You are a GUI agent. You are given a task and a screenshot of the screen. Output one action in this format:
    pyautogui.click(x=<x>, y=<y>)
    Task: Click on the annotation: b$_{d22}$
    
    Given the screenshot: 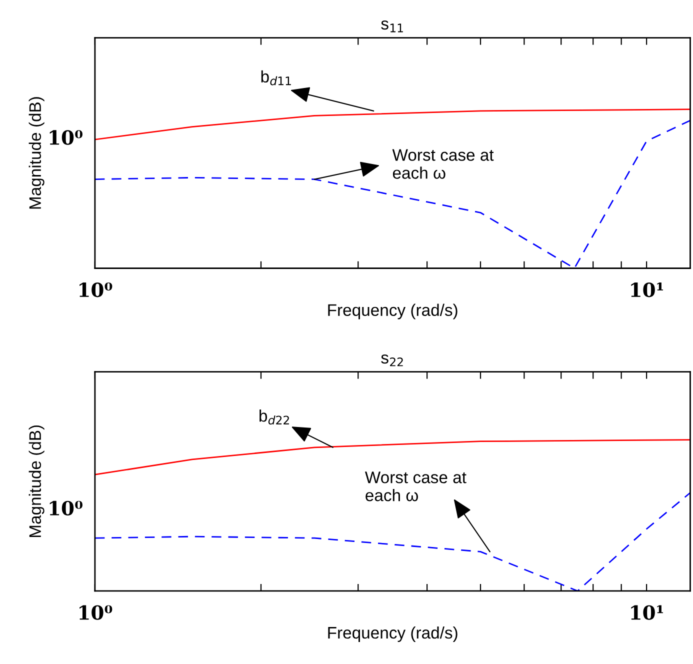 What is the action you would take?
    pyautogui.click(x=274, y=417)
    